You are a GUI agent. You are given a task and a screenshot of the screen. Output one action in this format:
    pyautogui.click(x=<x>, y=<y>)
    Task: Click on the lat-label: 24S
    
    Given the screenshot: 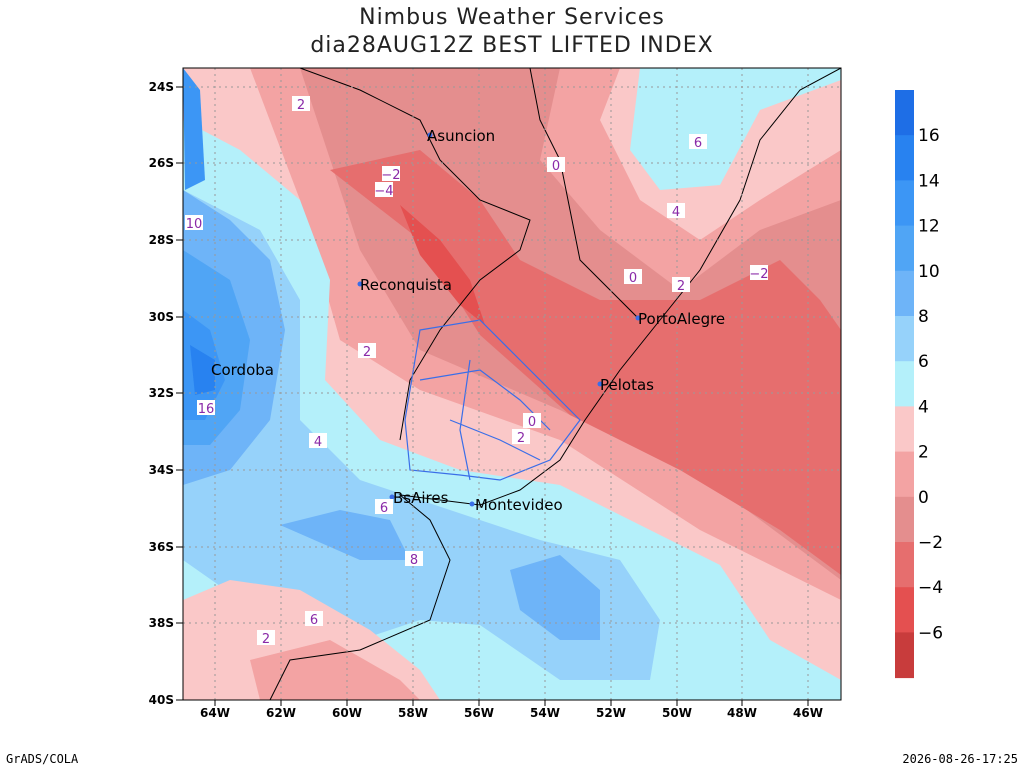 What is the action you would take?
    pyautogui.click(x=161, y=87)
    